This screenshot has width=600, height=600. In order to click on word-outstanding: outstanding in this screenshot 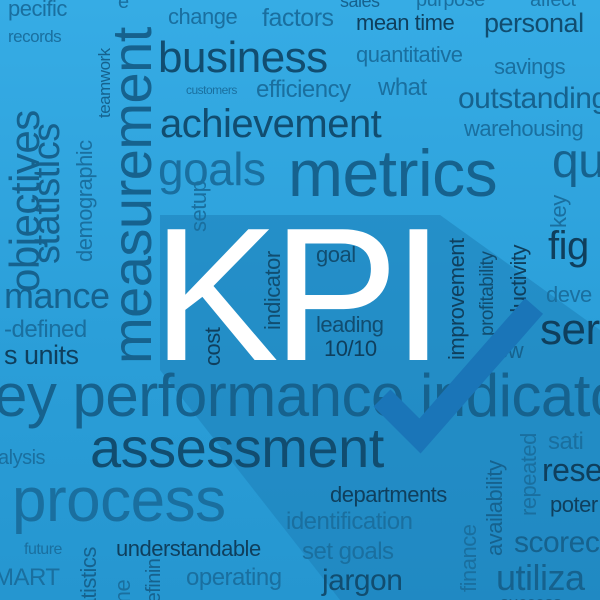, I will do `click(529, 98)`.